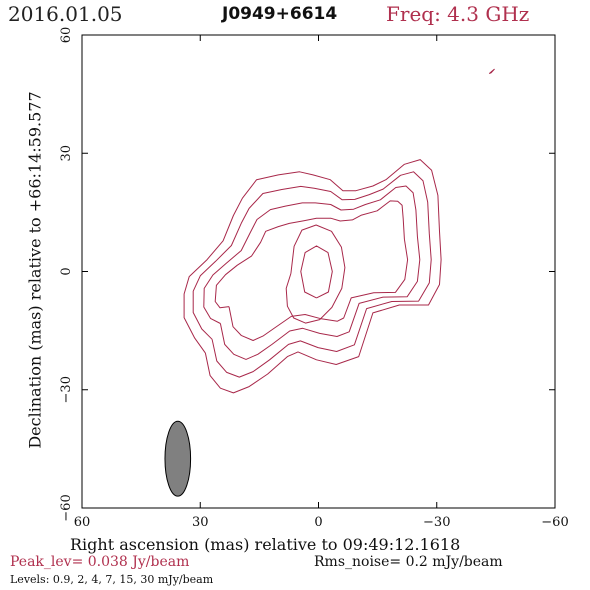  Describe the element at coordinates (554, 522) in the screenshot. I see `x-tick-label: −60` at that location.